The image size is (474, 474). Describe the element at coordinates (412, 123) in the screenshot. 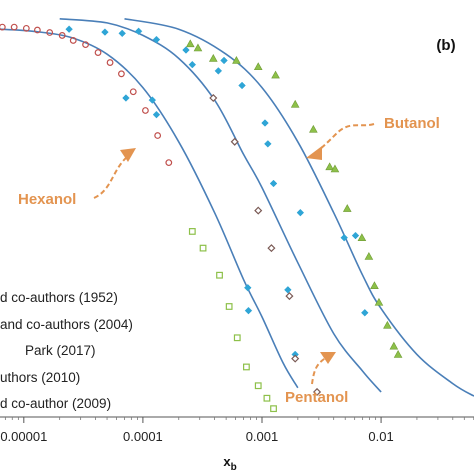

I see `annotation-butanol-label: Butanol` at that location.